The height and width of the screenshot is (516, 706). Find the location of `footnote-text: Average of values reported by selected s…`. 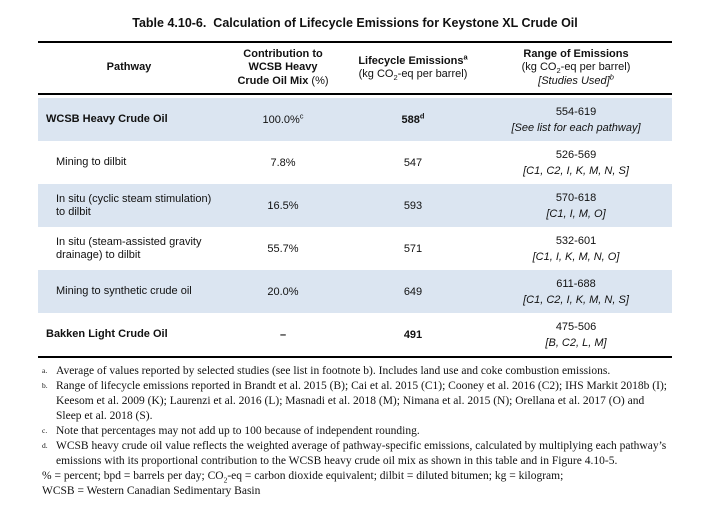

footnote-text: Average of values reported by selected s… is located at coordinates (333, 371).